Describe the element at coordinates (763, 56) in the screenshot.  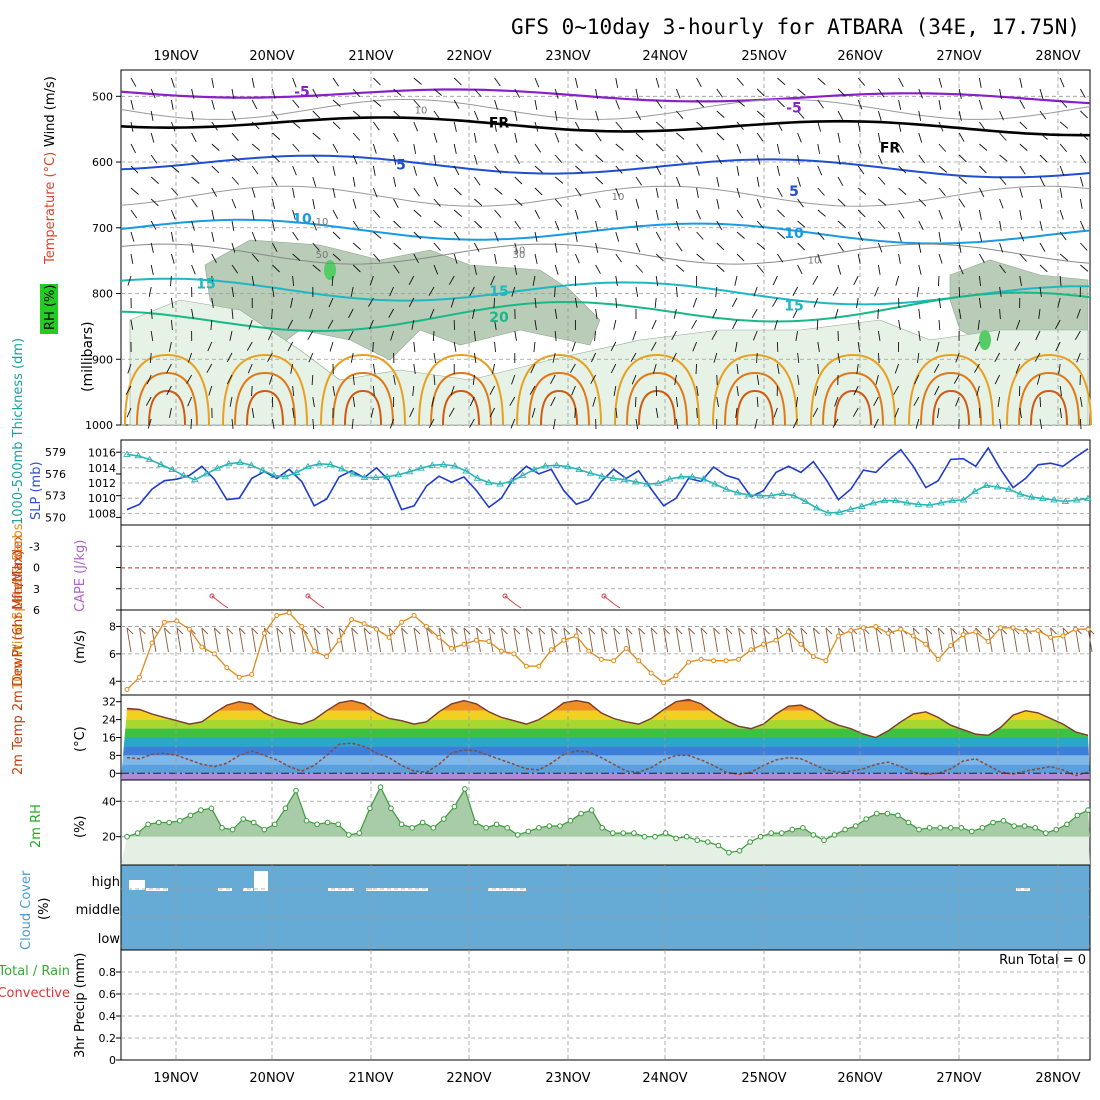
I see `date-label-top: 25NOV` at that location.